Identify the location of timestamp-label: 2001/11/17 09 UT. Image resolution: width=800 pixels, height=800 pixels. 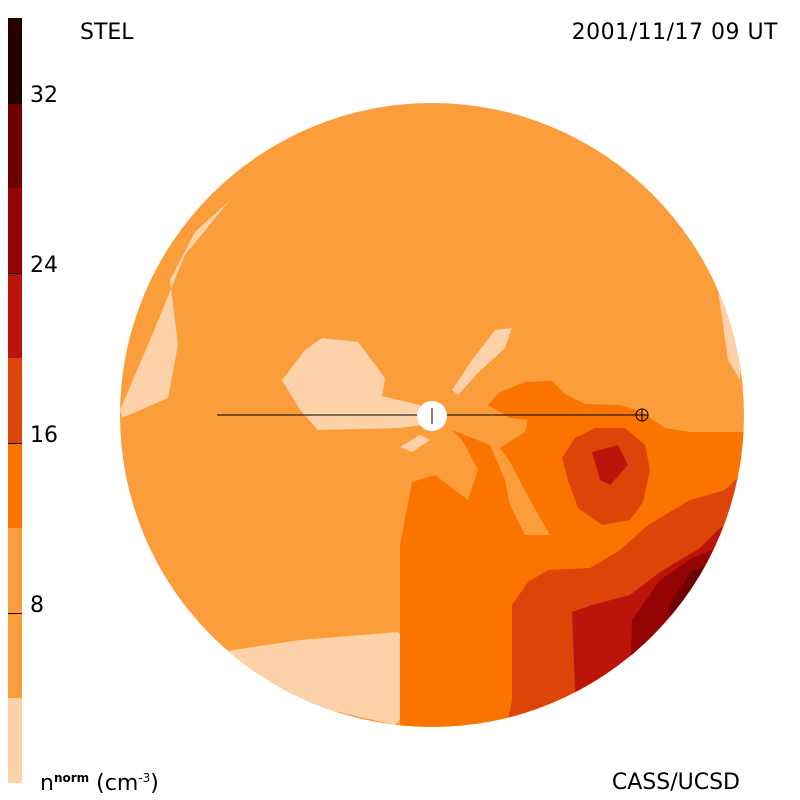
(674, 32).